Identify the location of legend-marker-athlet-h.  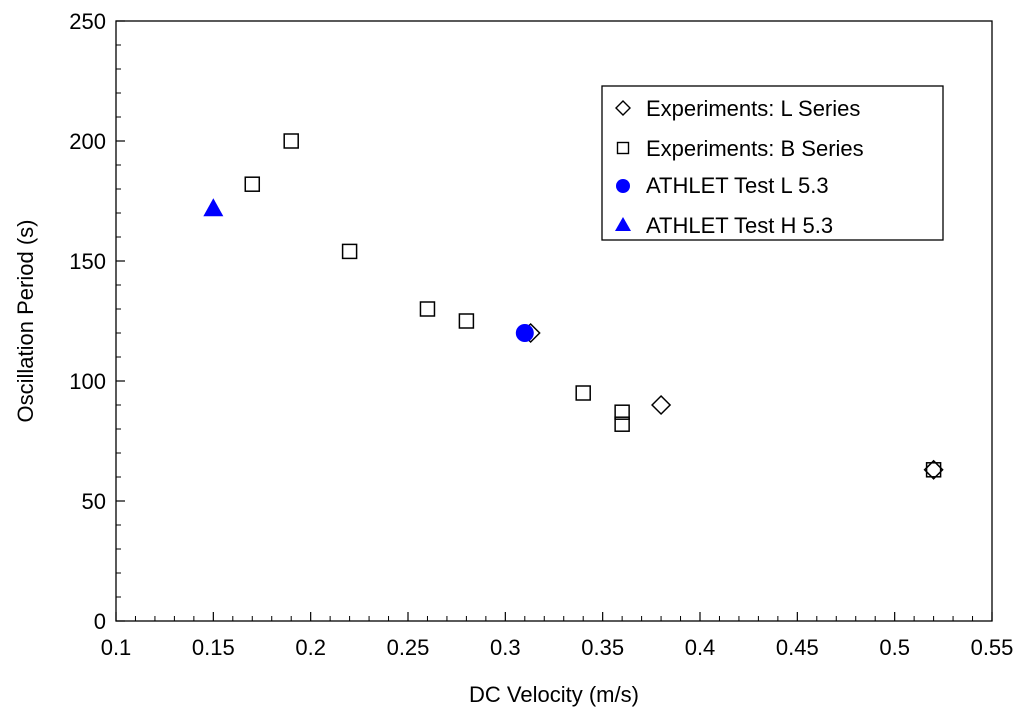
(623, 224).